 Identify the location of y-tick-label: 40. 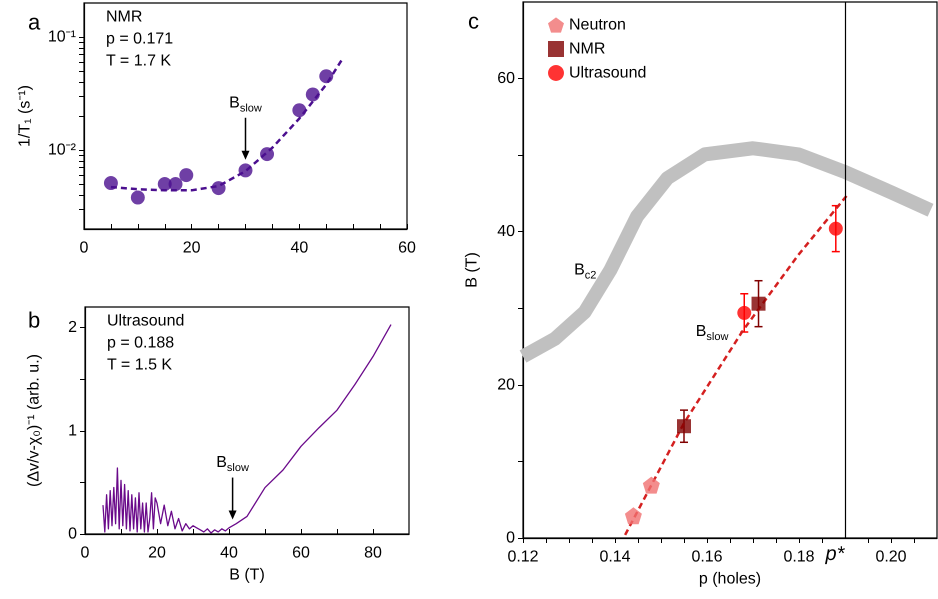
(506, 231).